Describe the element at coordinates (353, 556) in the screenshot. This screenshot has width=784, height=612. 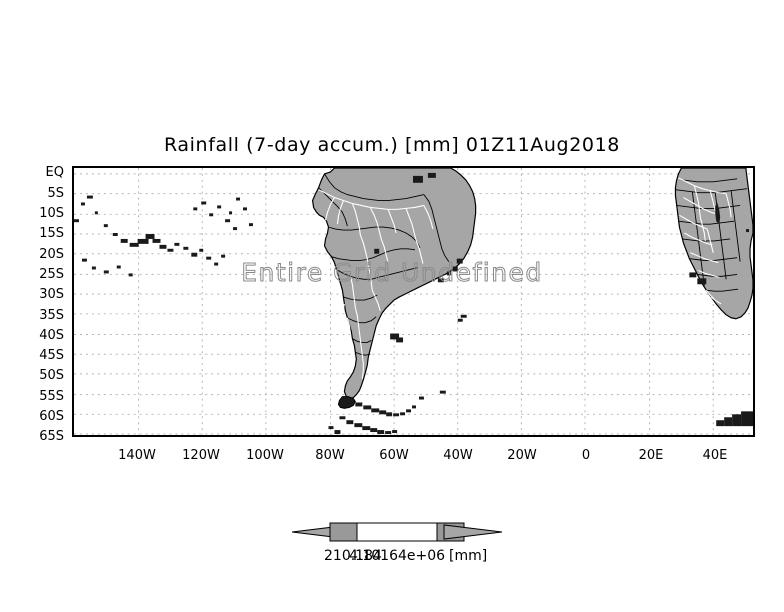
I see `colorbar-tick-label-min: 210.184` at that location.